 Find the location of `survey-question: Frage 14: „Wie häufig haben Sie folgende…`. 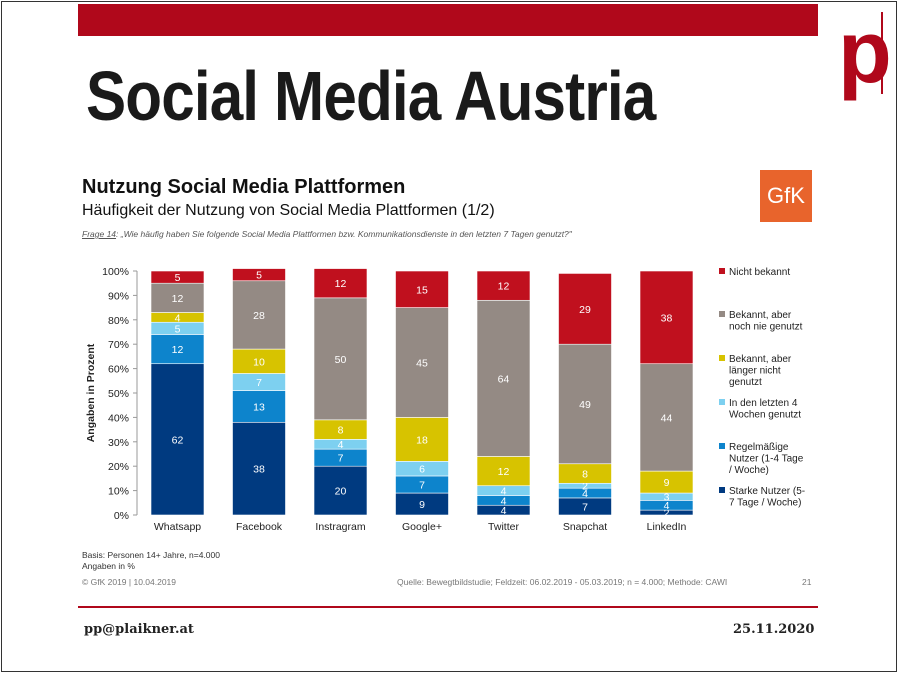

survey-question: Frage 14: „Wie häufig haben Sie folgende… is located at coordinates (327, 234).